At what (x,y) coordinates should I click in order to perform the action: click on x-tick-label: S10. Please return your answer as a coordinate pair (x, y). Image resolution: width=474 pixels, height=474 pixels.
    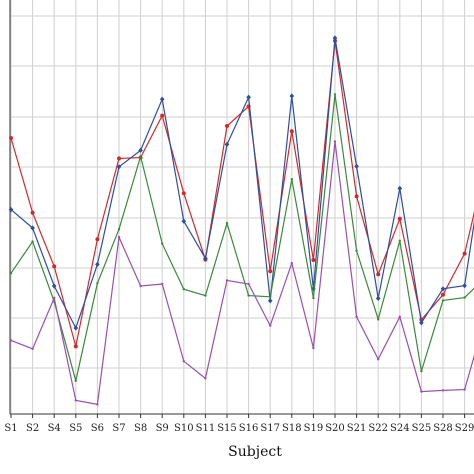
    Looking at the image, I should click on (184, 428).